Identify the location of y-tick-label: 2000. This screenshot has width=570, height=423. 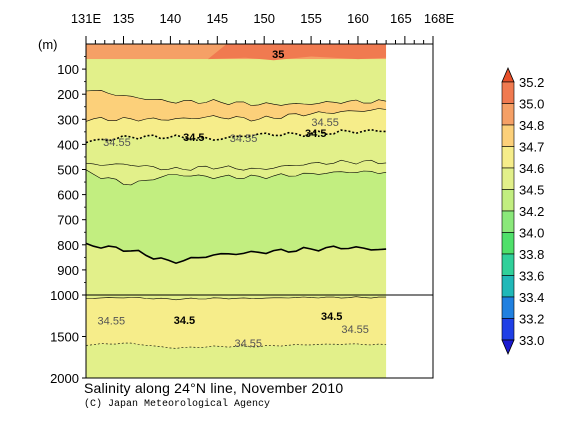
(64, 378).